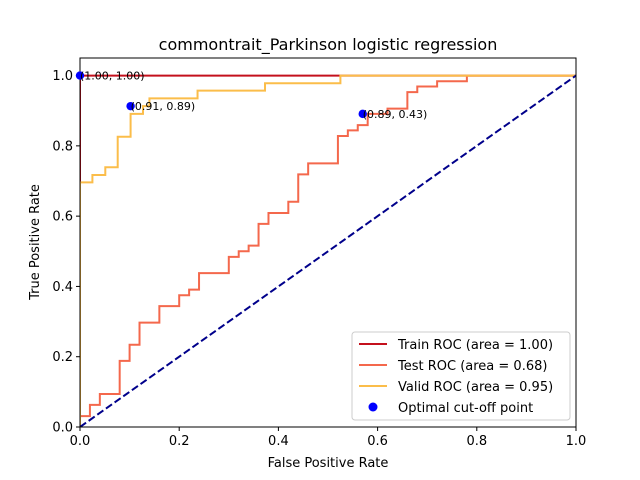  What do you see at coordinates (465, 408) in the screenshot?
I see `legend-label: Optimal cut-off point` at bounding box center [465, 408].